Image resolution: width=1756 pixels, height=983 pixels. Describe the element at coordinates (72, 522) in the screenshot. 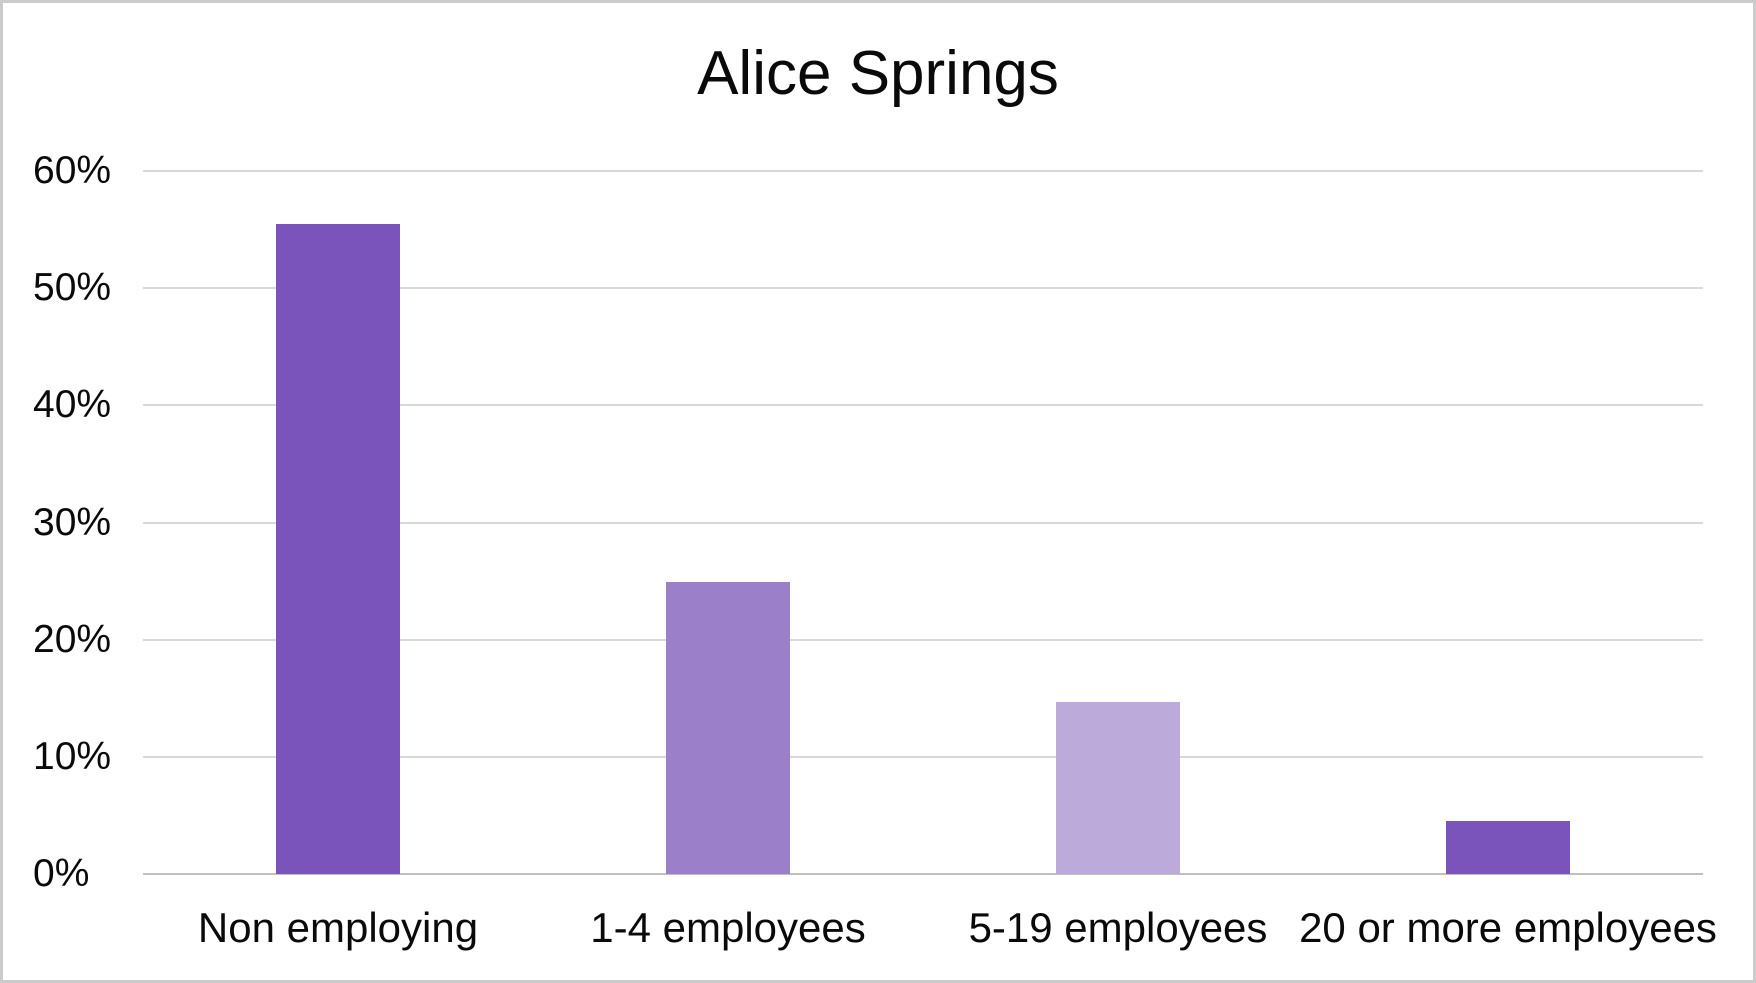

I see `y-axis-tick-label: 30%` at that location.